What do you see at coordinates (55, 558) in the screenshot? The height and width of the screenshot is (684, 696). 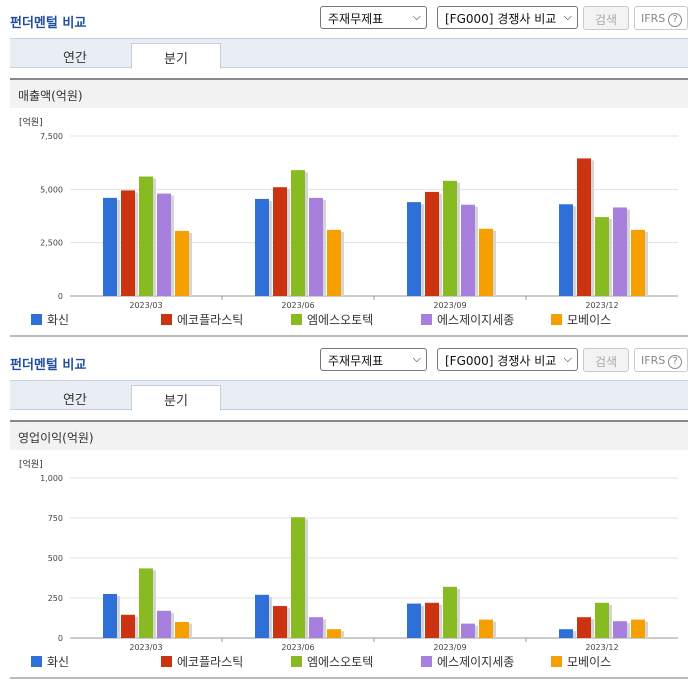 I see `y-tick-label: 500` at bounding box center [55, 558].